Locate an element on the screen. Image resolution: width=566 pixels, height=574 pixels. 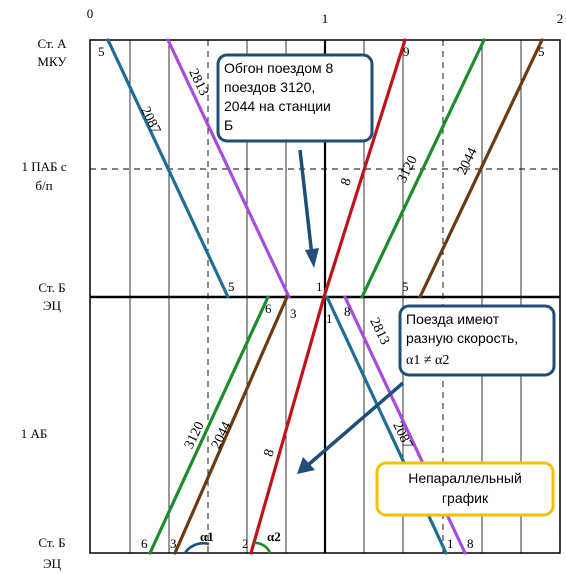
minute-mark-bottom-6: 6 is located at coordinates (144, 543).